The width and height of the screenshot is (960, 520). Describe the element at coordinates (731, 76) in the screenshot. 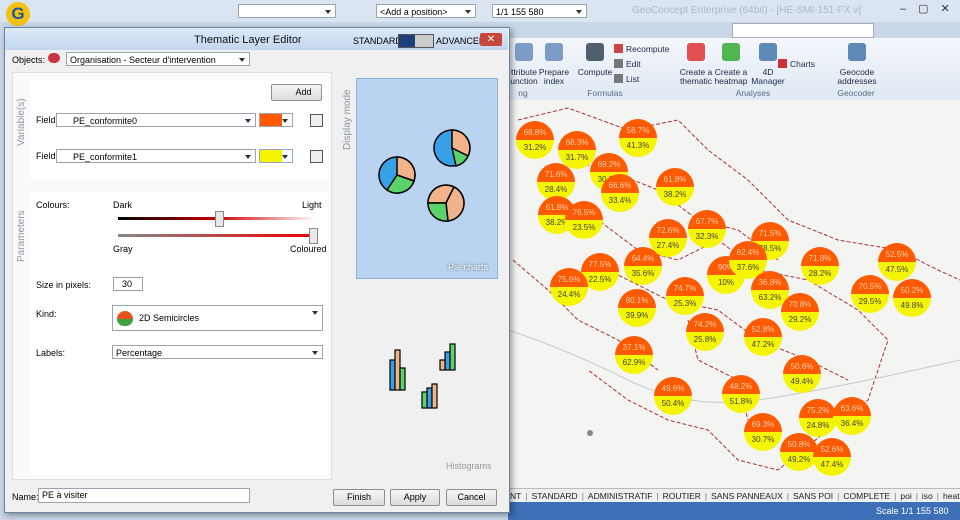

I see `ribbon-button: Create a heatmap` at that location.